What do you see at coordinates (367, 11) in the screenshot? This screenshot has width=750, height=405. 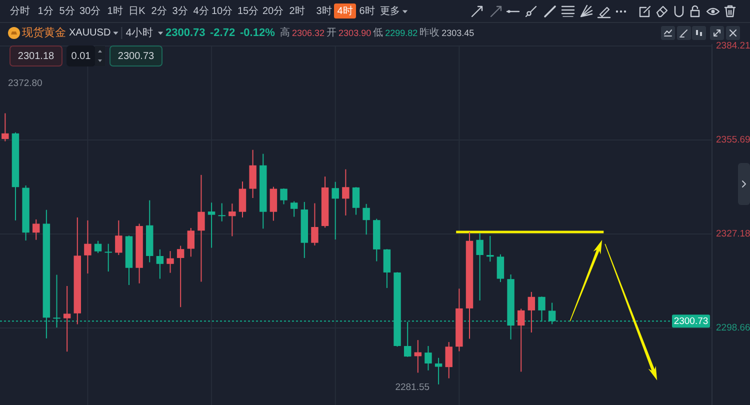 I see `text: 6时` at bounding box center [367, 11].